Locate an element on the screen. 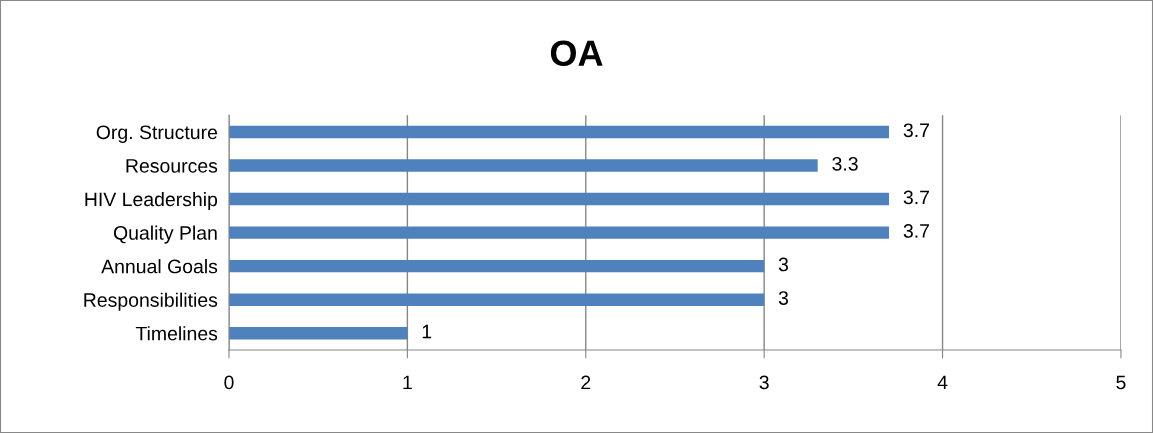 Image resolution: width=1153 pixels, height=433 pixels. y-tick-label: Annual Goals is located at coordinates (159, 266).